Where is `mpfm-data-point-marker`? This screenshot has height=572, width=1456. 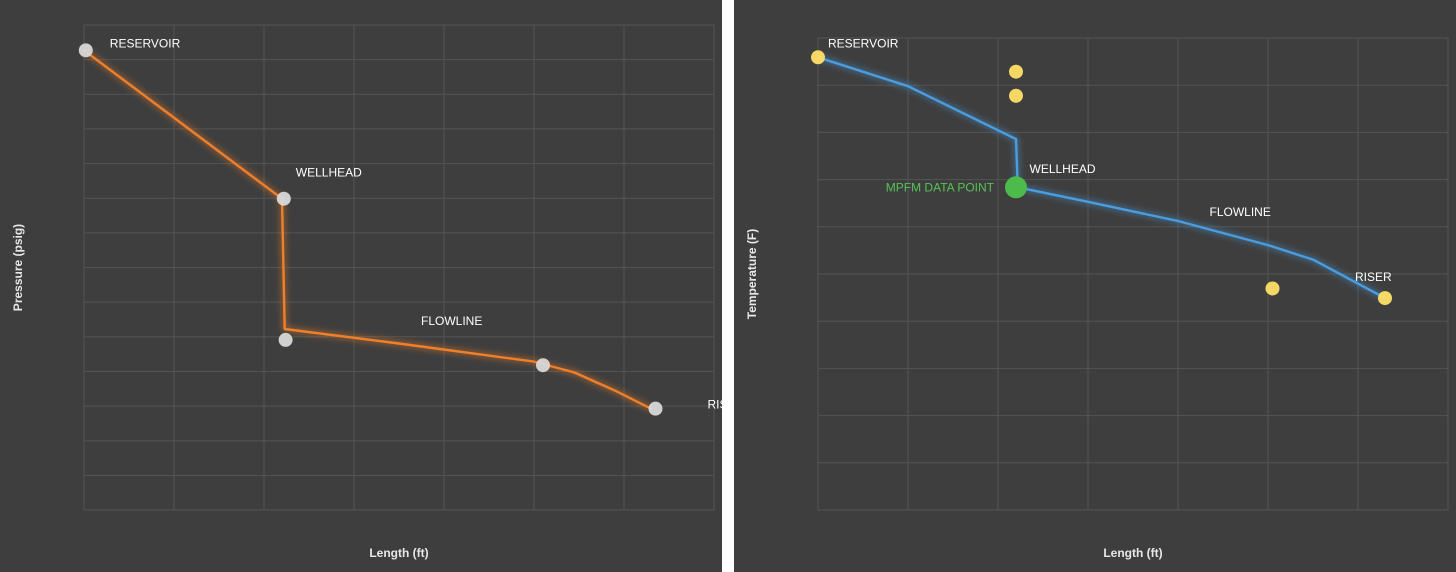
mpfm-data-point-marker is located at coordinates (1016, 187).